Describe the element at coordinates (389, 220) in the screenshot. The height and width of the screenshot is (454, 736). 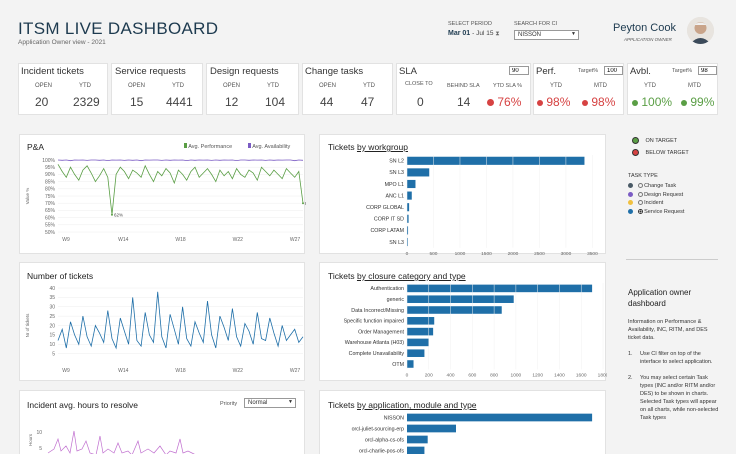
I see `bar-category-label: CORP IT SD` at that location.